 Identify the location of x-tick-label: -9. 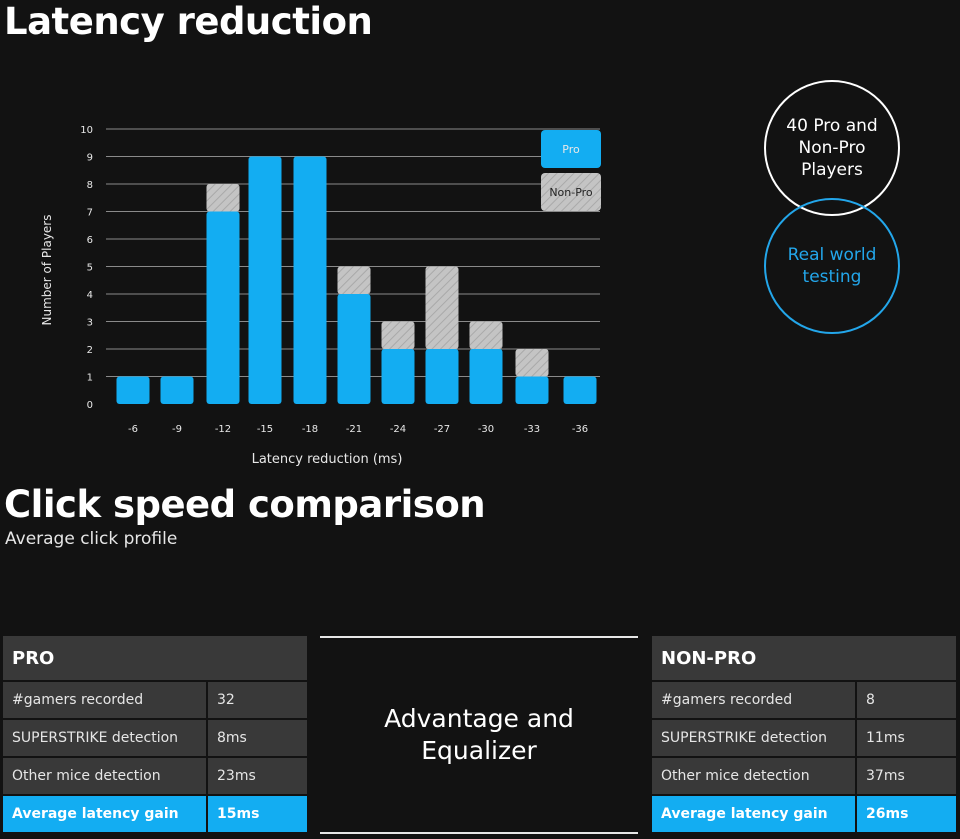
(177, 429).